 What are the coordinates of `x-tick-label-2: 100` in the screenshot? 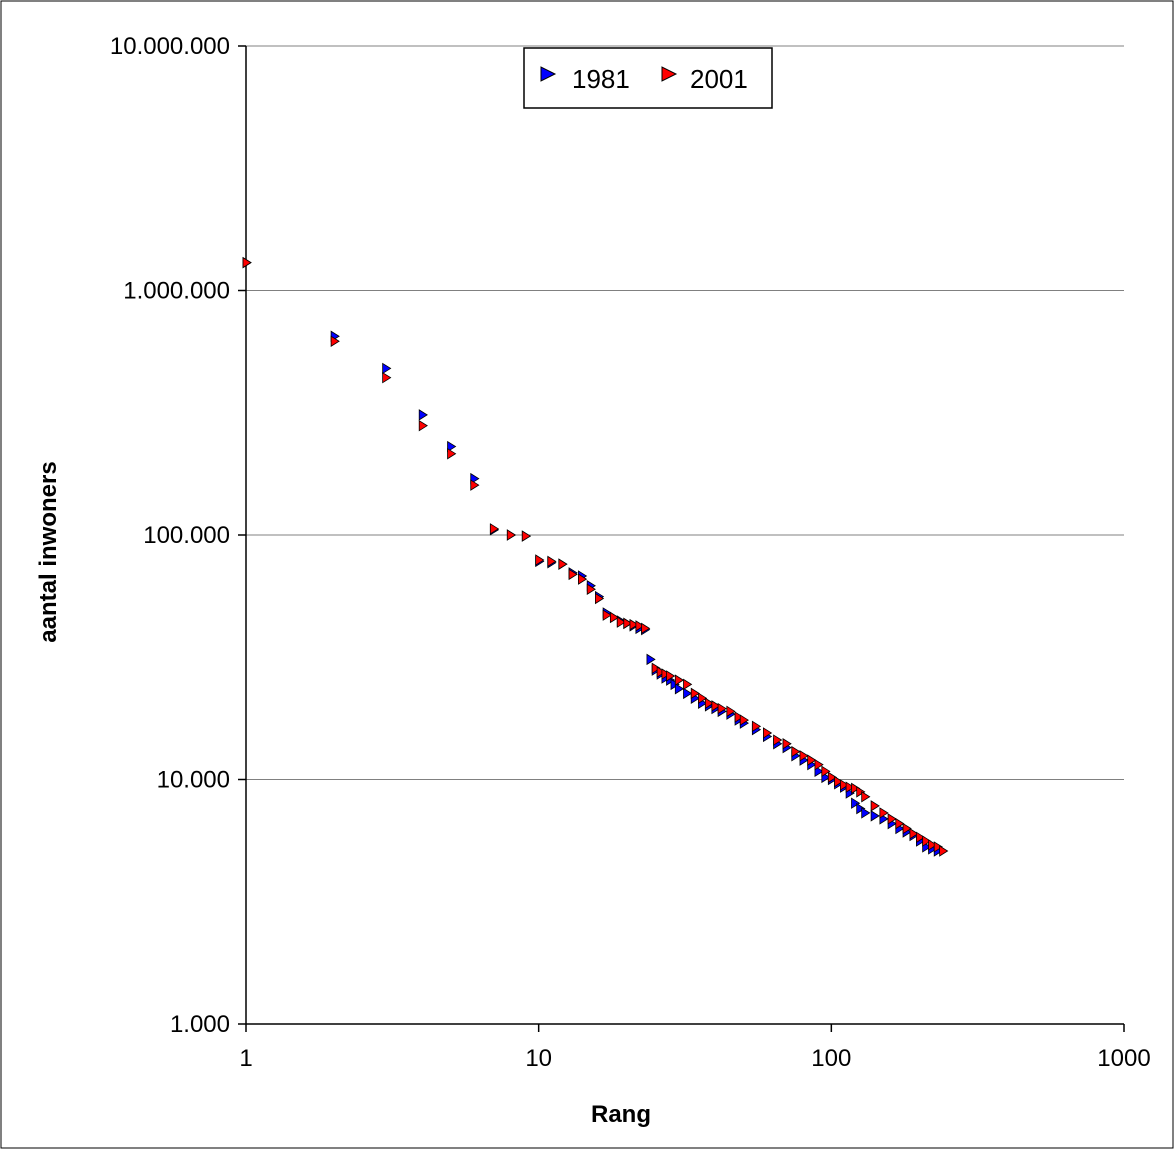 It's located at (831, 1058).